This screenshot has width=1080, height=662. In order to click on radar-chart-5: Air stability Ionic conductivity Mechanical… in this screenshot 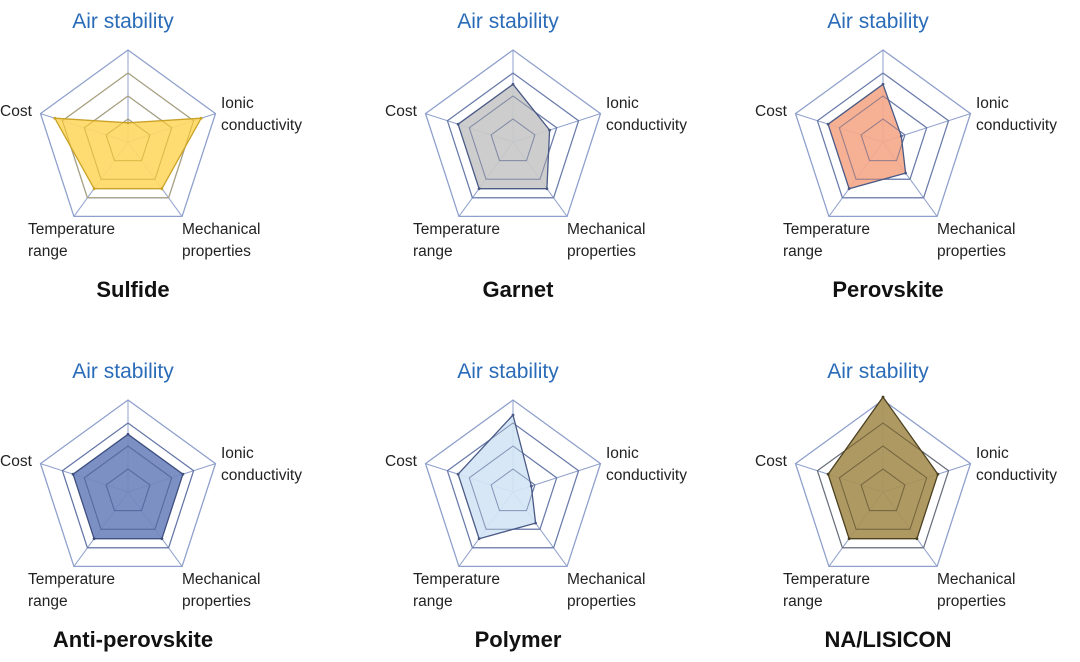, I will do `click(536, 506)`.